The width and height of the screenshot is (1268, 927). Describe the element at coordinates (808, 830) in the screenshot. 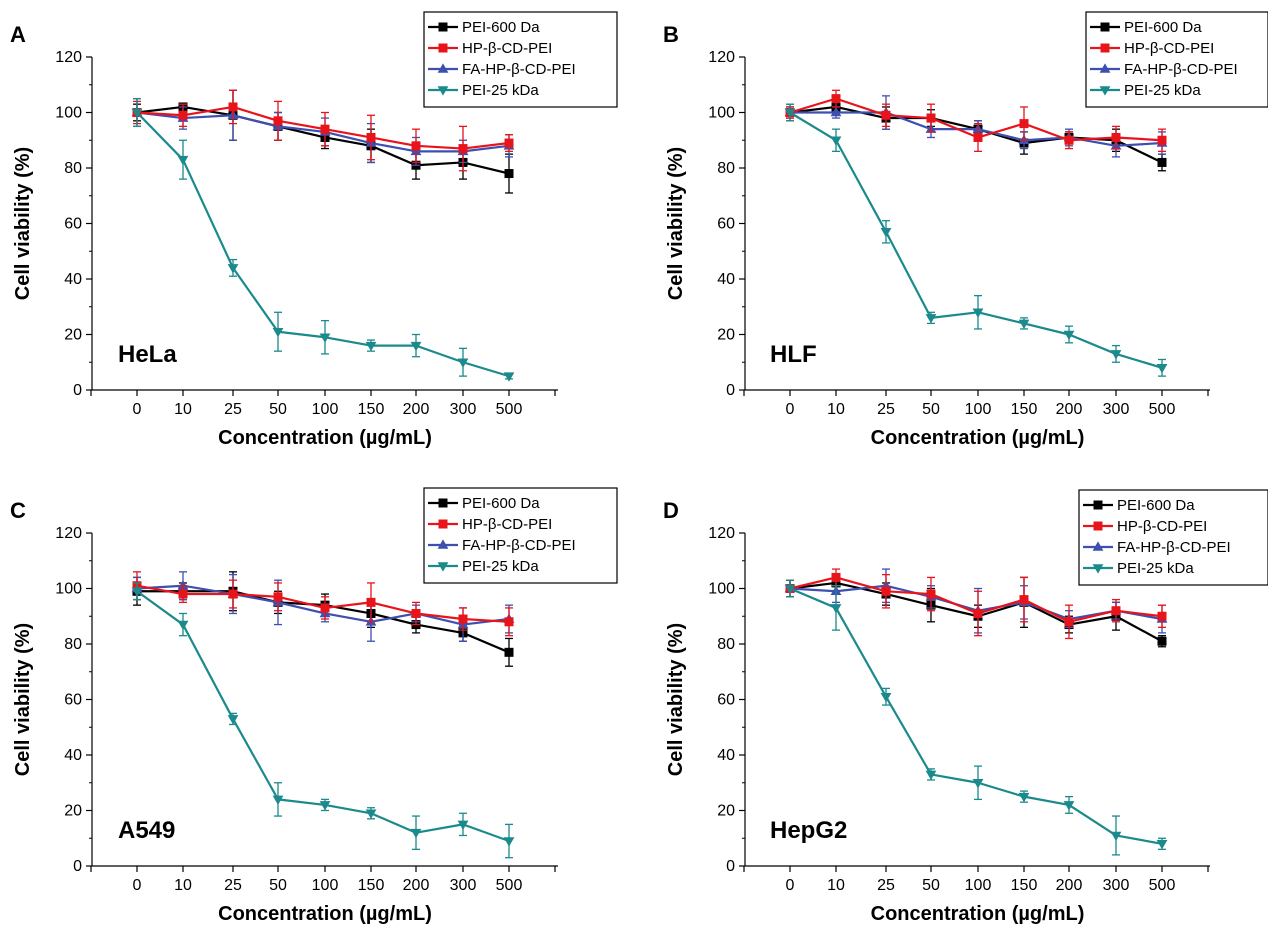

I see `cell-line-label: HepG2` at that location.